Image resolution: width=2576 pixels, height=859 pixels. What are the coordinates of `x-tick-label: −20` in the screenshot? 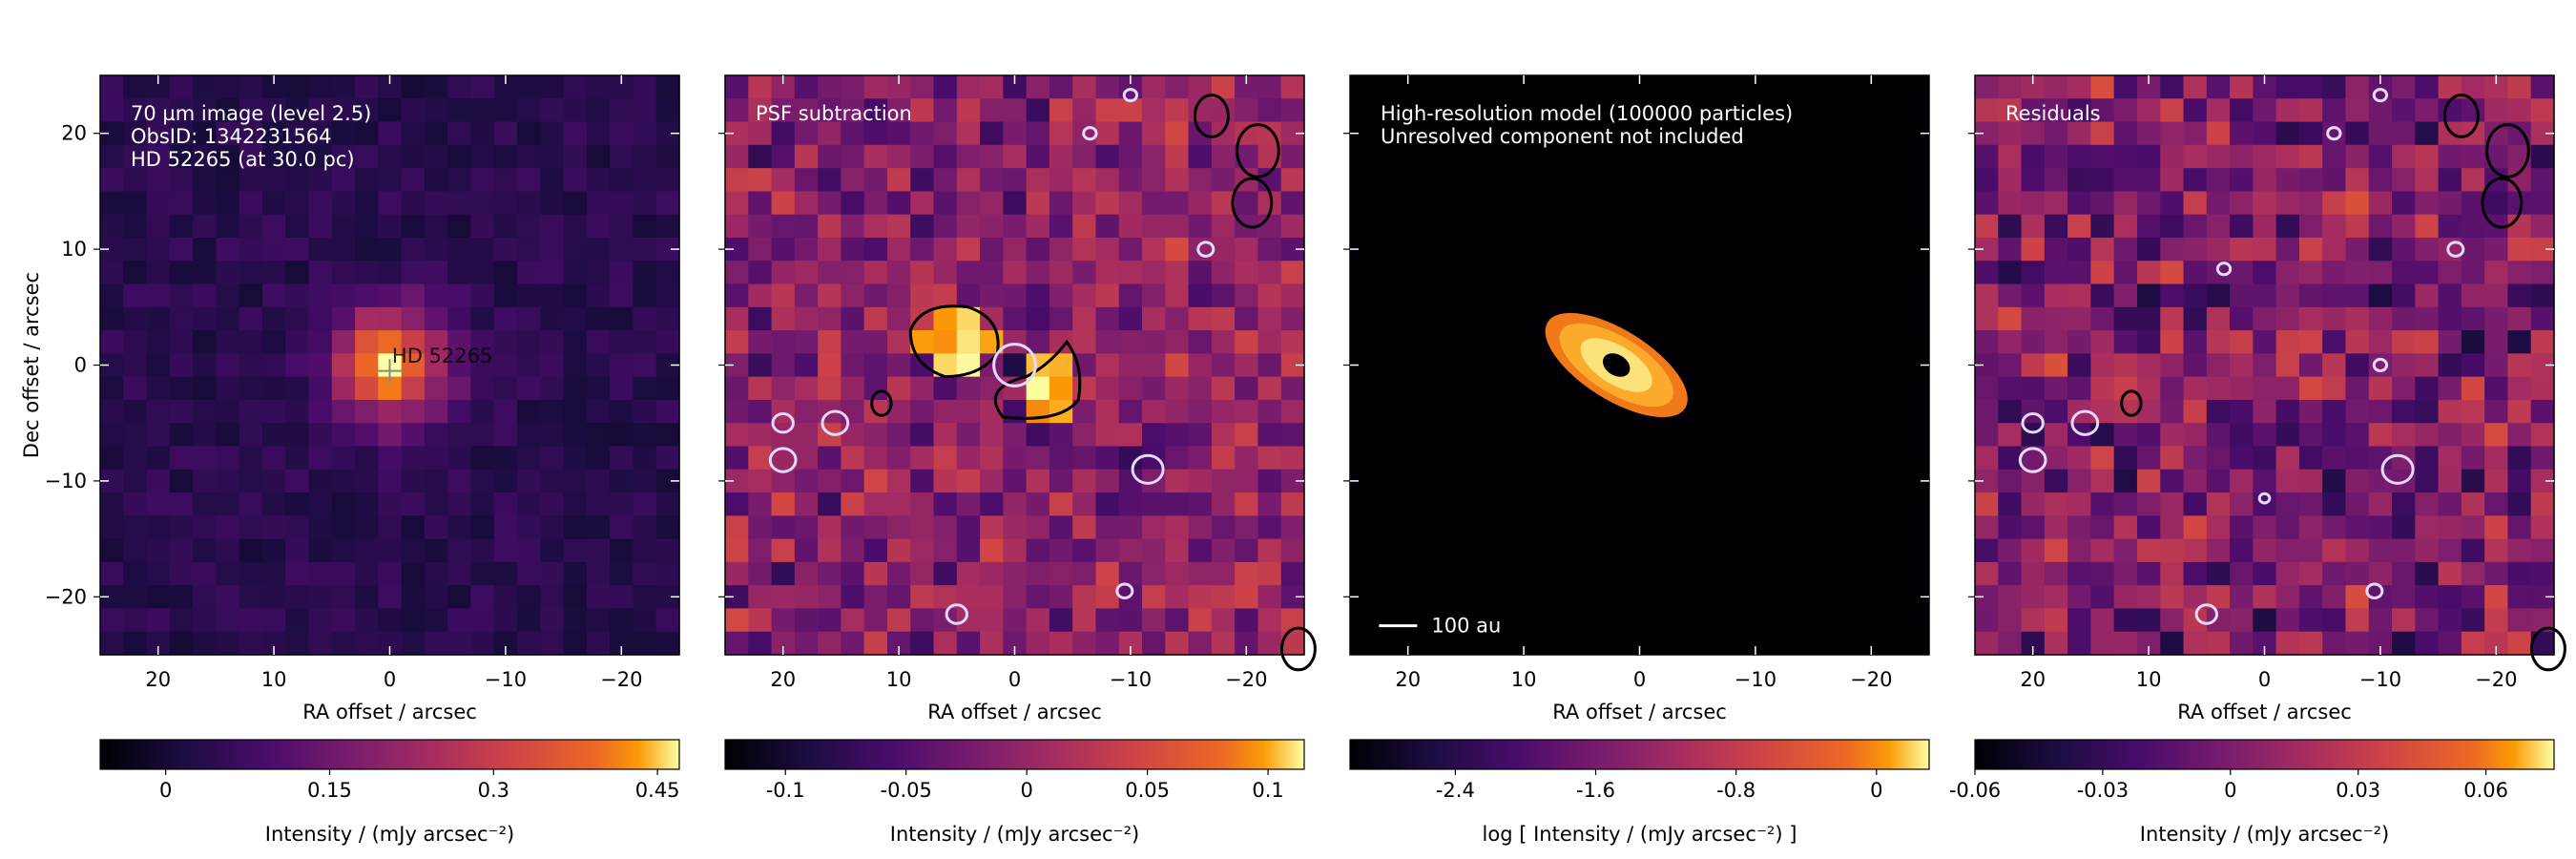 It's located at (2496, 679).